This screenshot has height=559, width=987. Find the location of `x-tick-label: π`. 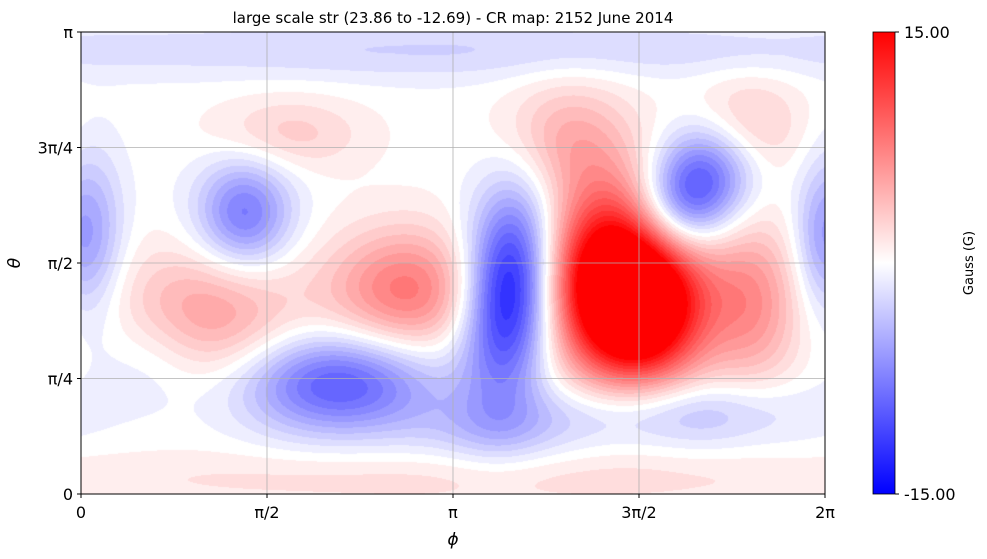

x-tick-label: π is located at coordinates (453, 512).